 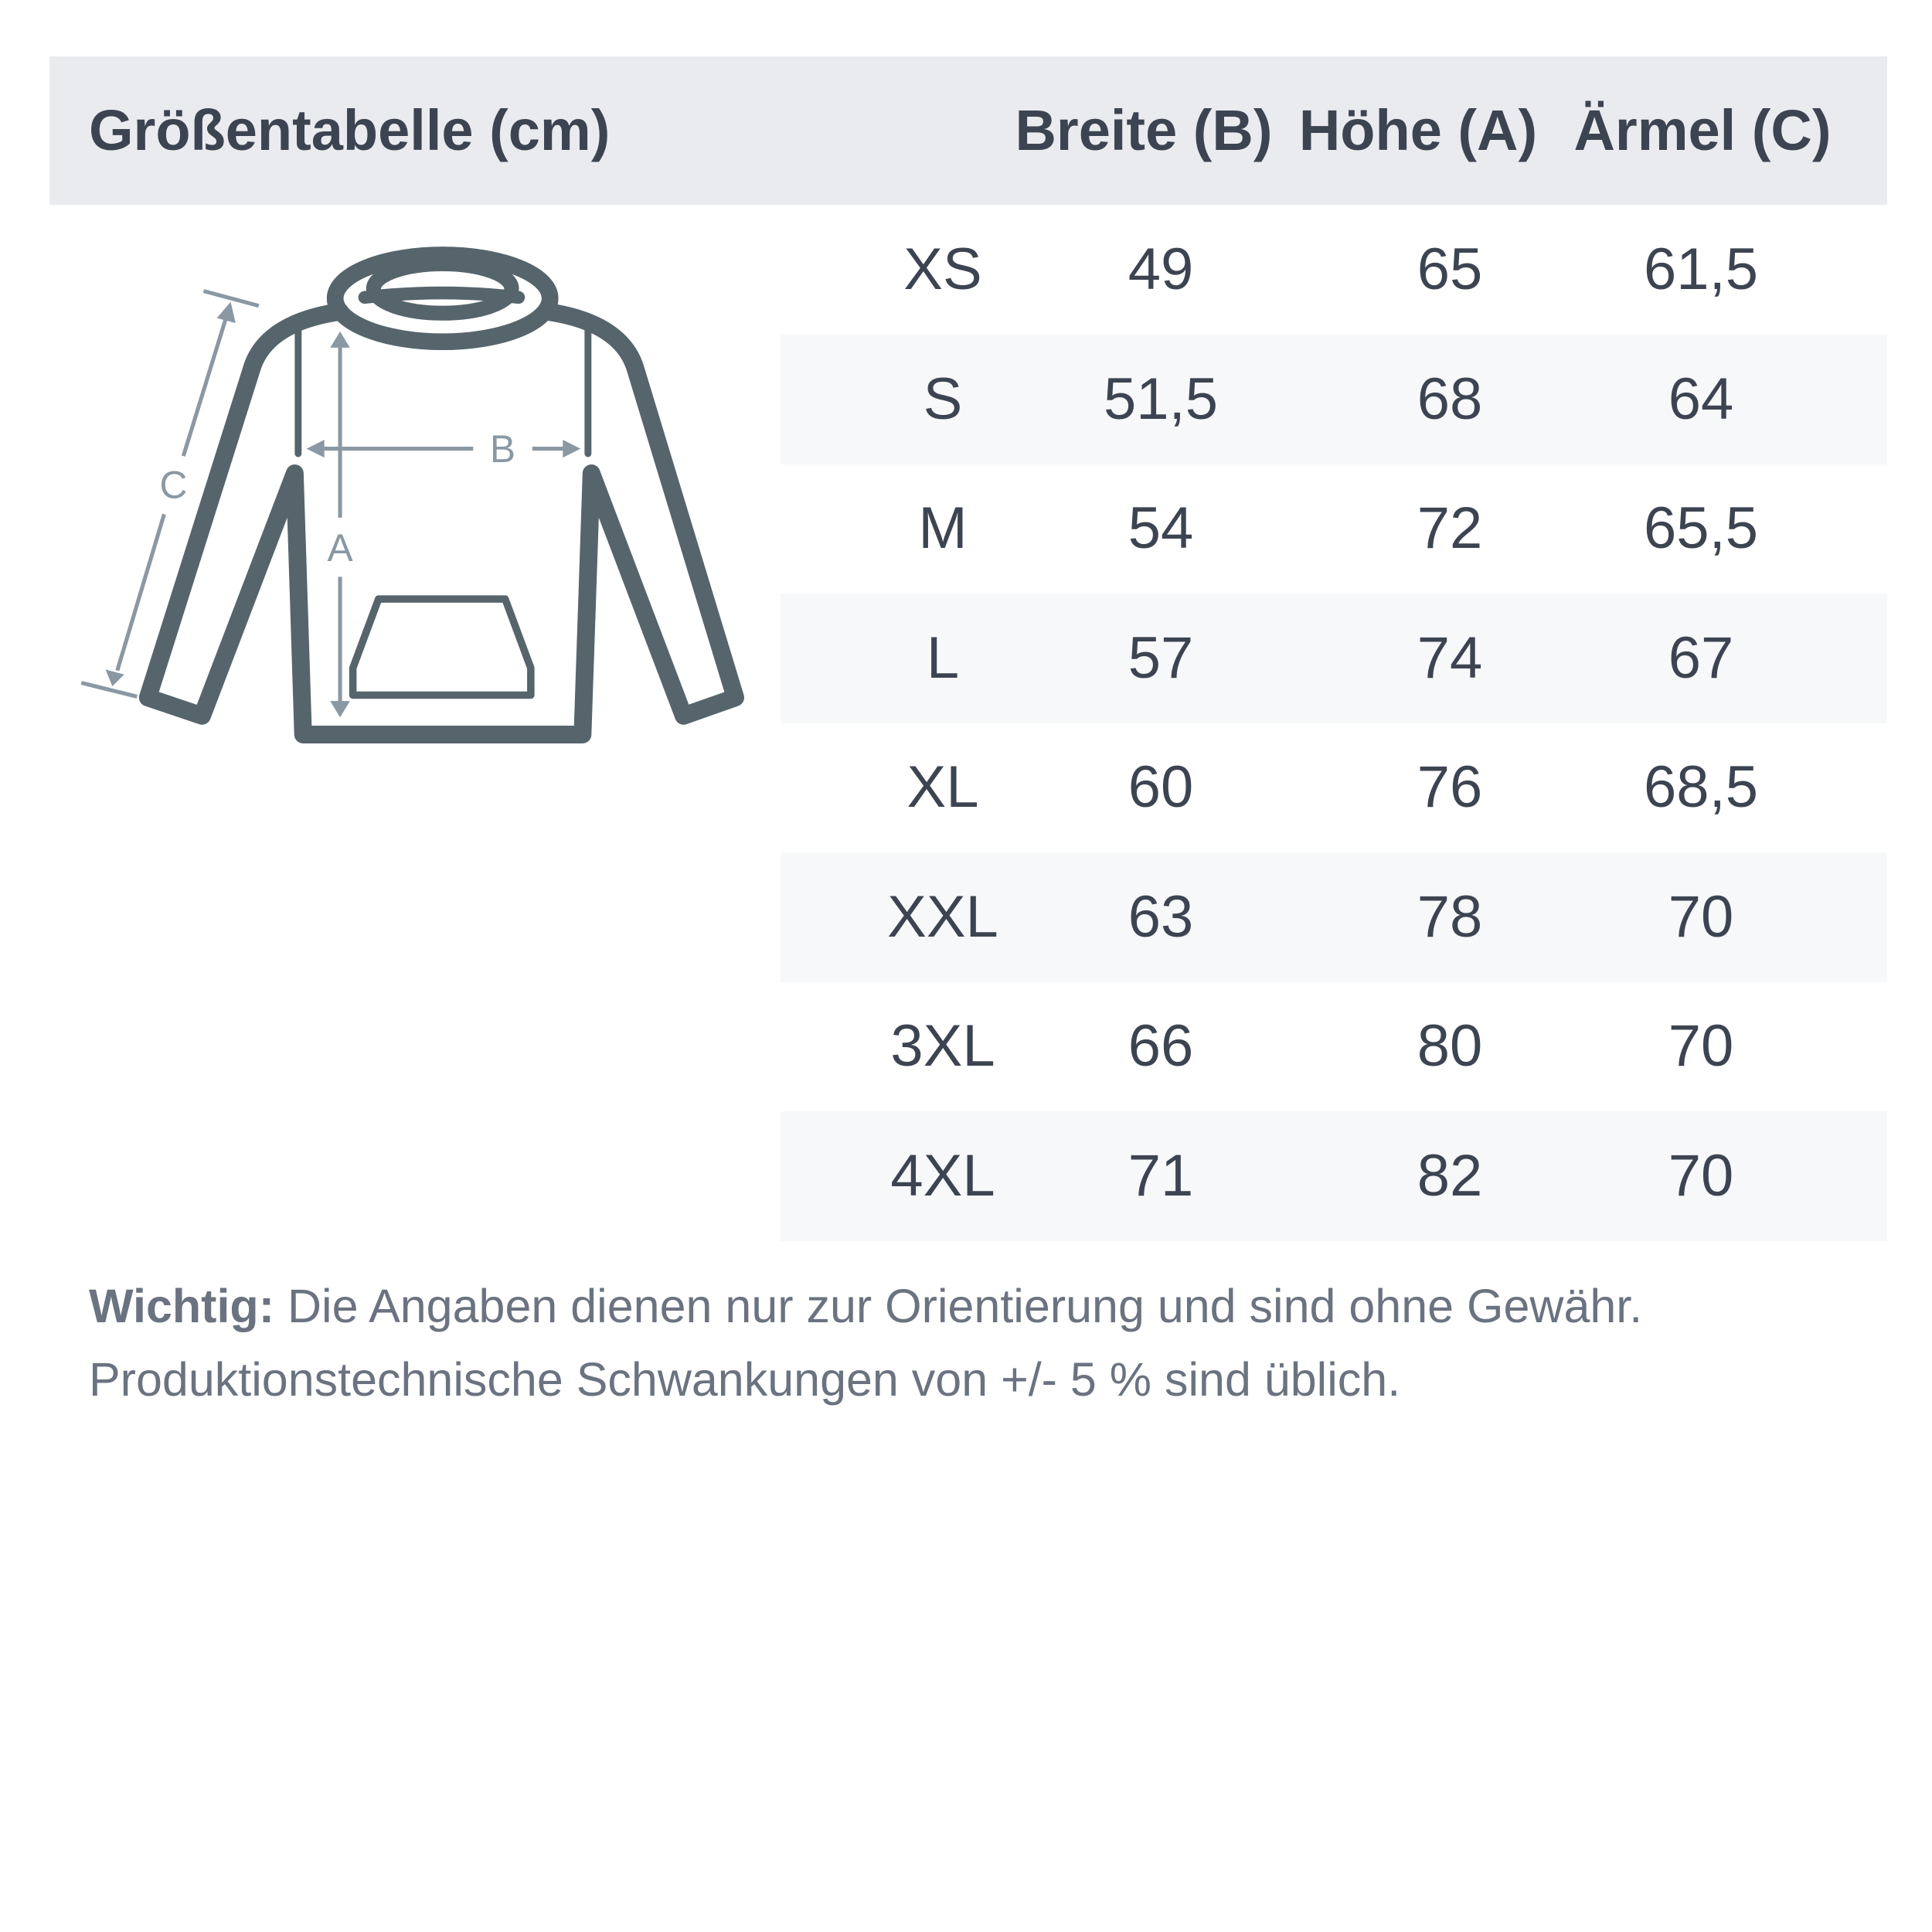 What do you see at coordinates (442, 647) in the screenshot?
I see `pocket` at bounding box center [442, 647].